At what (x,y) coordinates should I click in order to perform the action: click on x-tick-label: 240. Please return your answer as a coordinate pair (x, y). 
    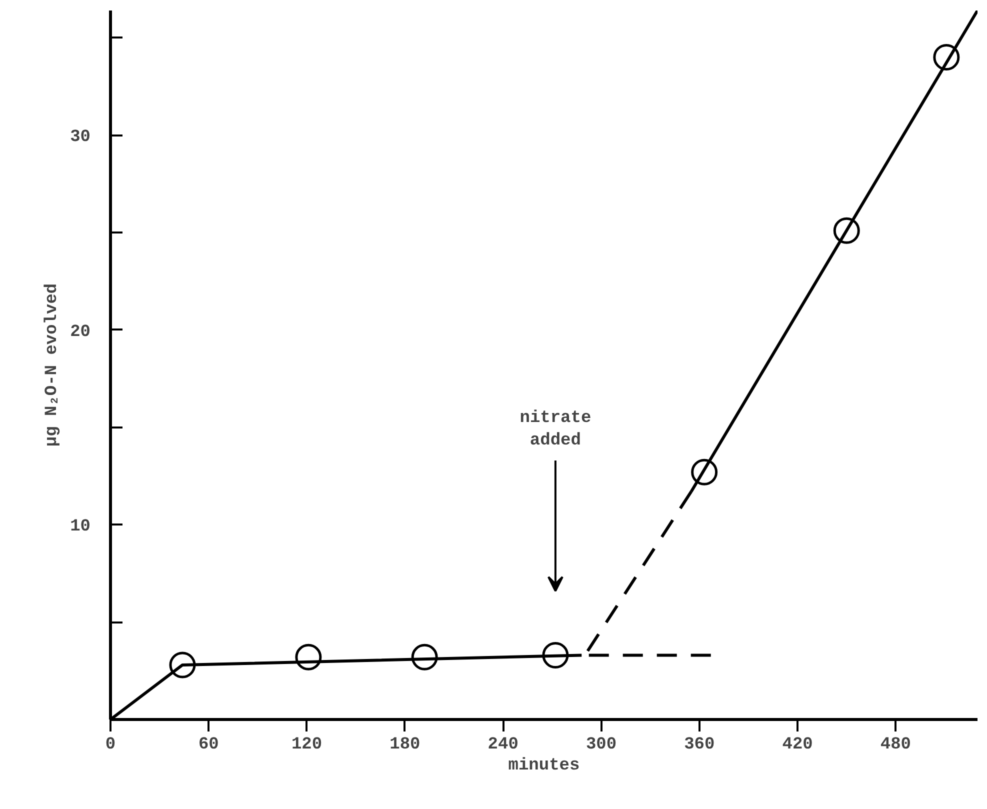
    Looking at the image, I should click on (503, 745).